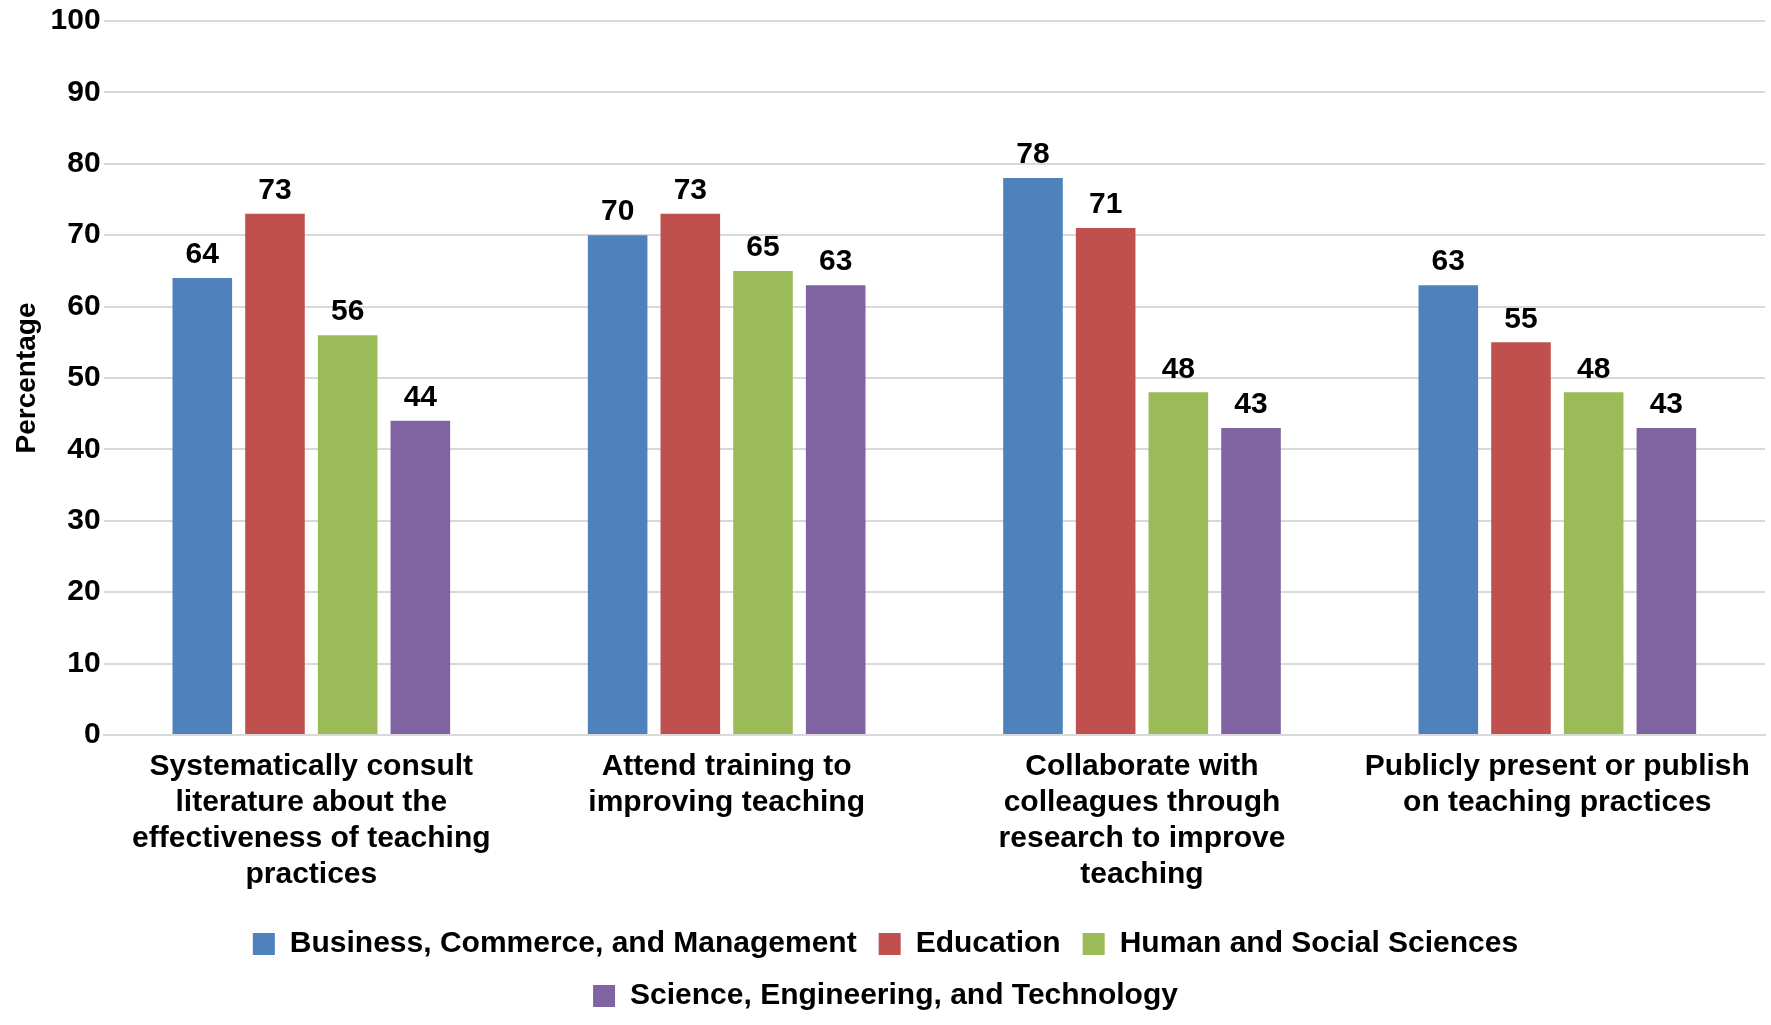  I want to click on legend-label: Science, Engineering, and Technology, so click(904, 994).